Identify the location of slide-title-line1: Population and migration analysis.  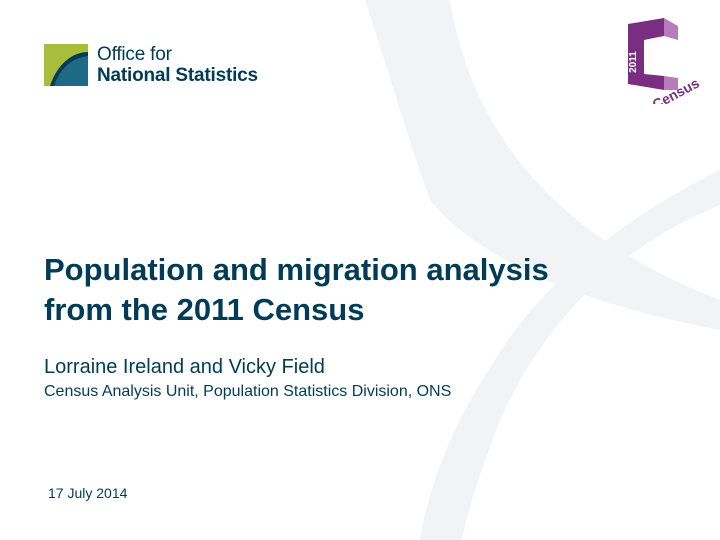
(296, 269).